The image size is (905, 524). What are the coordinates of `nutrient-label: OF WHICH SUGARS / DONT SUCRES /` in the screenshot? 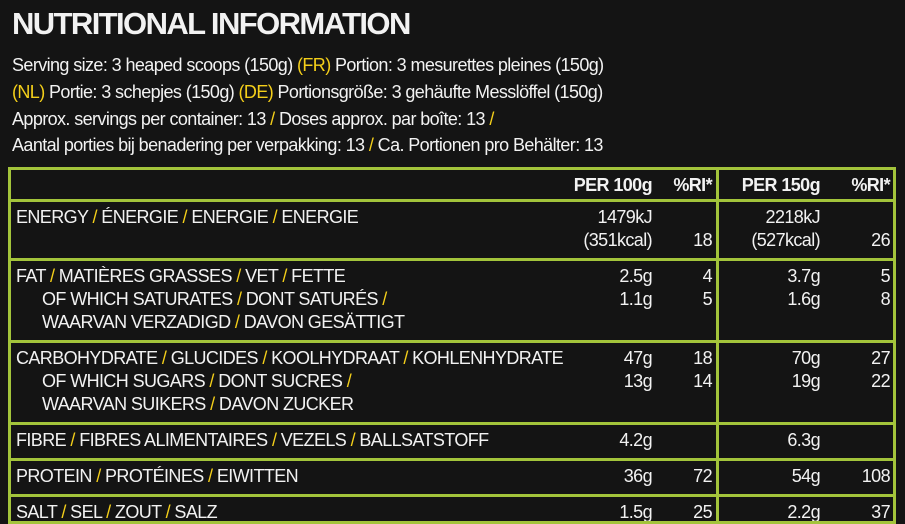 It's located at (197, 381).